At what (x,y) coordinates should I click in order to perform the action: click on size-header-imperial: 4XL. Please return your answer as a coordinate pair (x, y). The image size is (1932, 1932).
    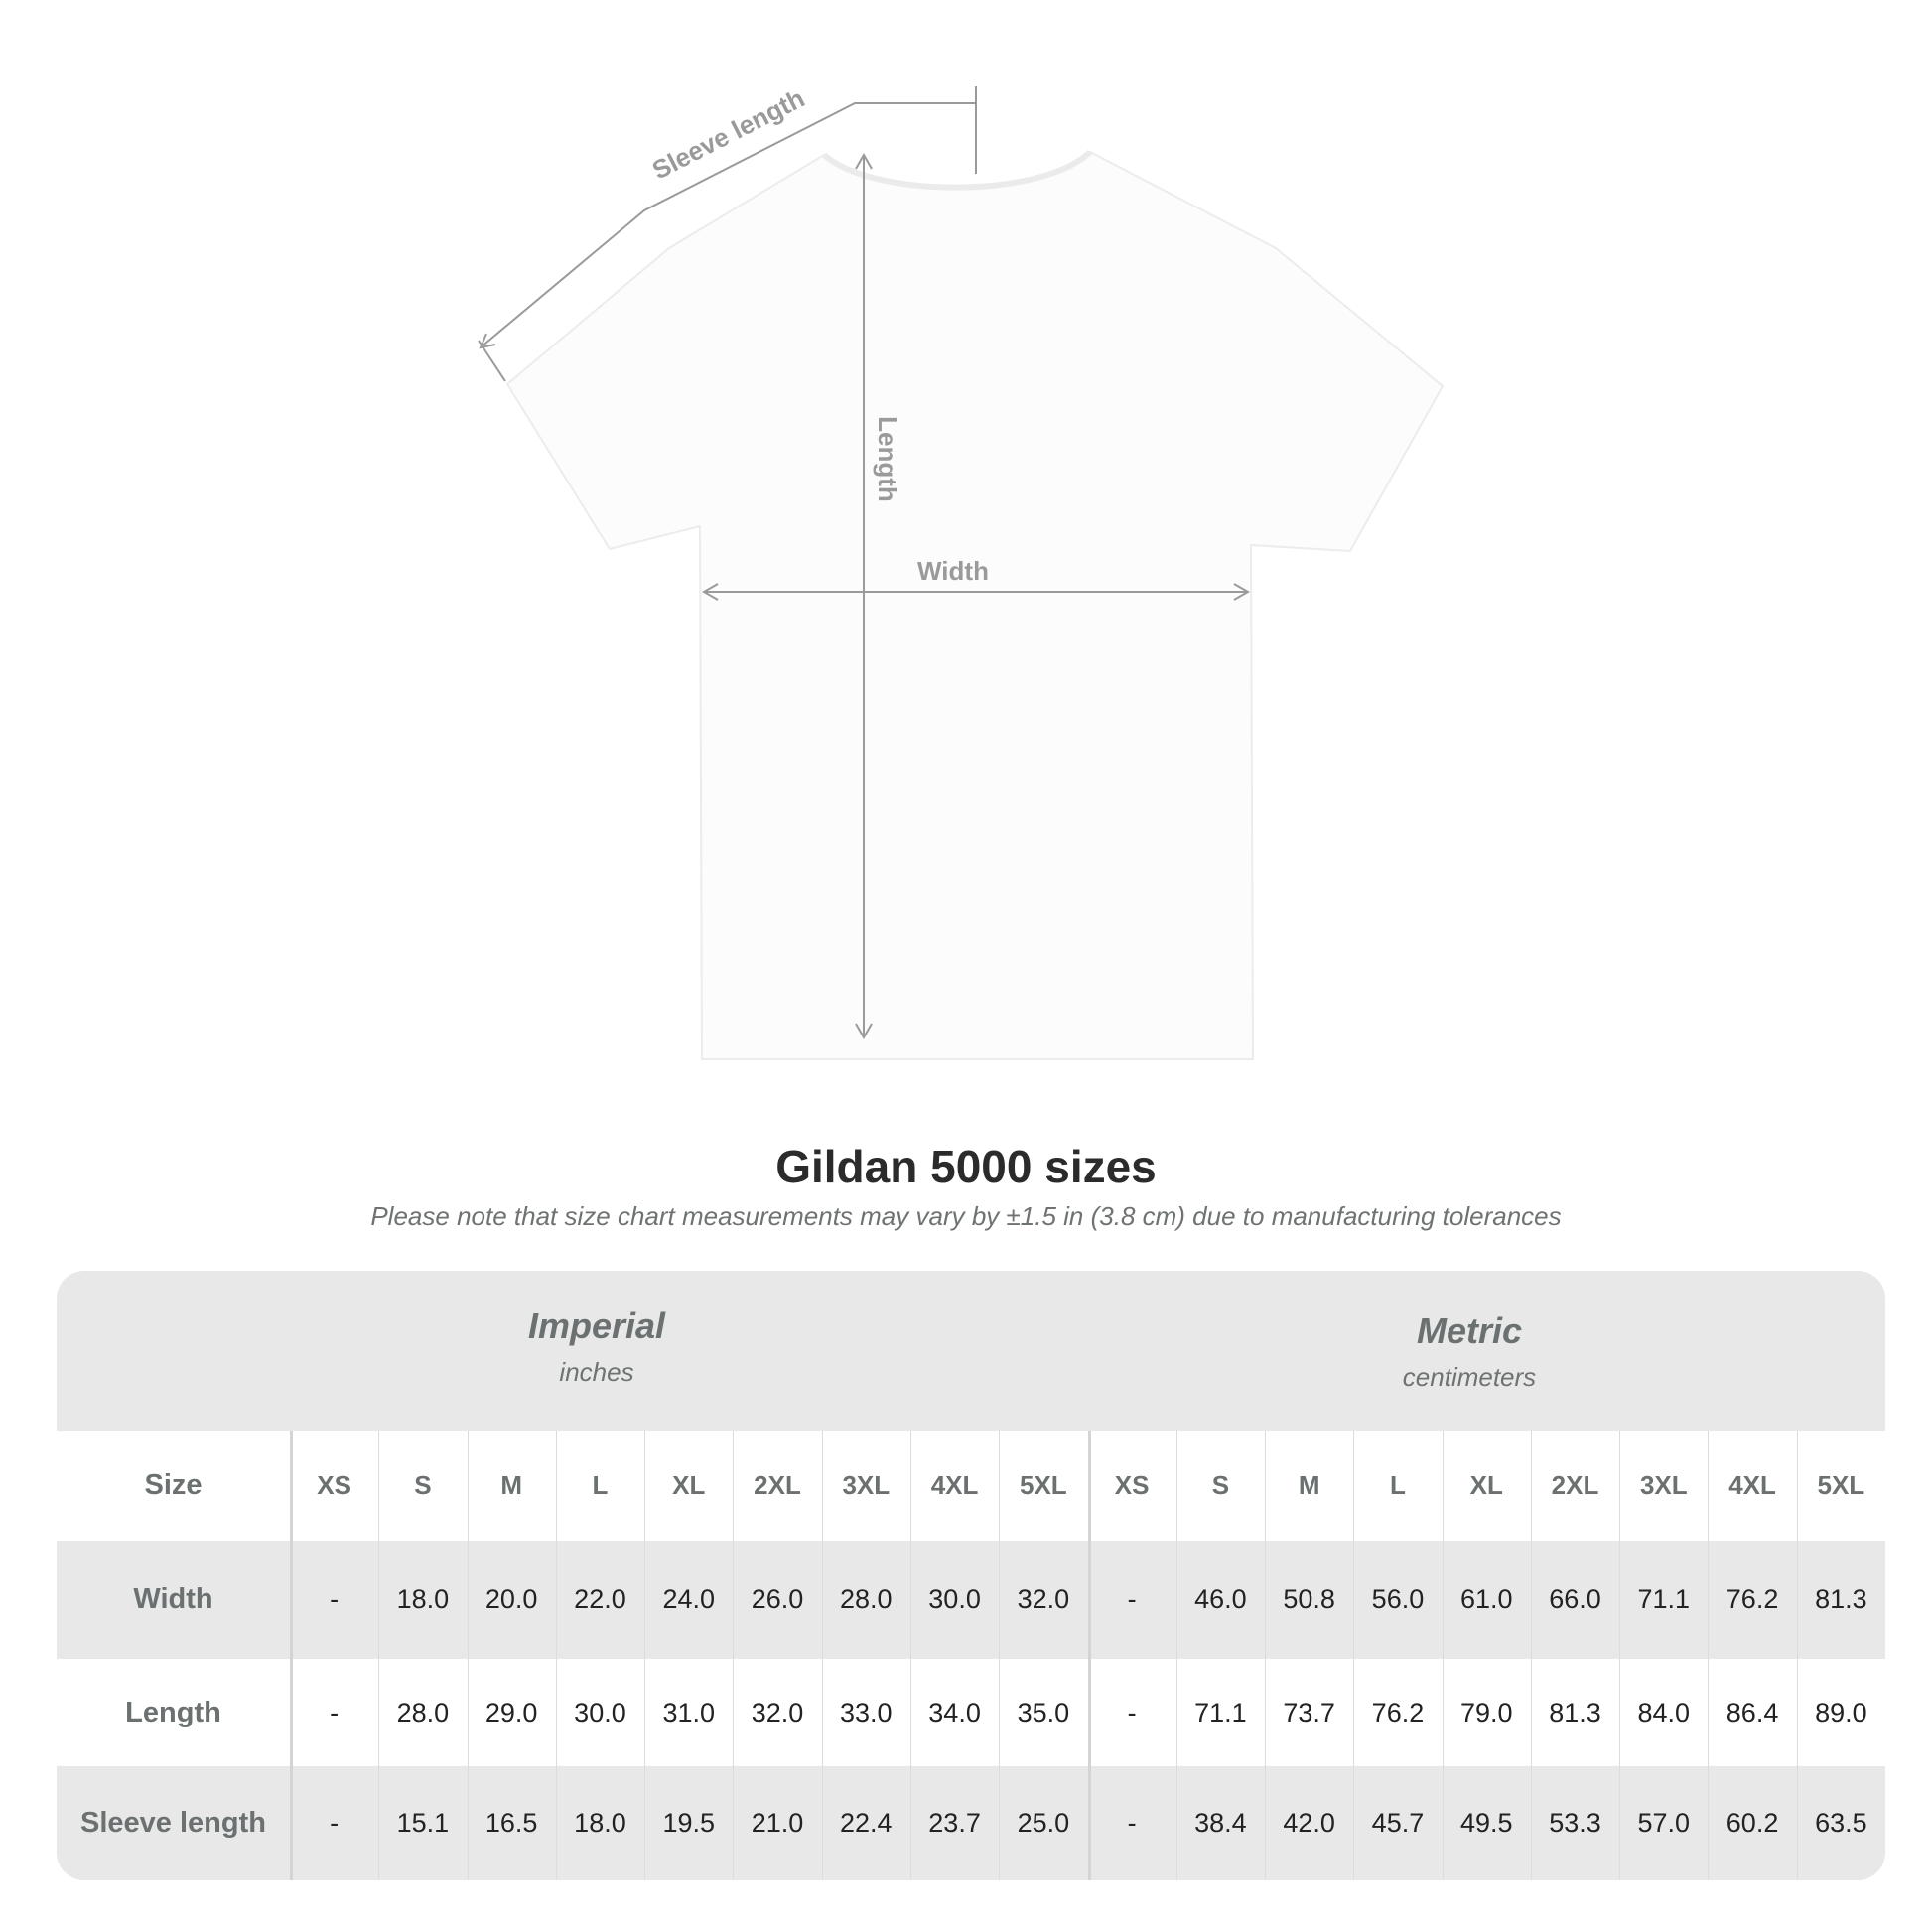
    Looking at the image, I should click on (955, 1485).